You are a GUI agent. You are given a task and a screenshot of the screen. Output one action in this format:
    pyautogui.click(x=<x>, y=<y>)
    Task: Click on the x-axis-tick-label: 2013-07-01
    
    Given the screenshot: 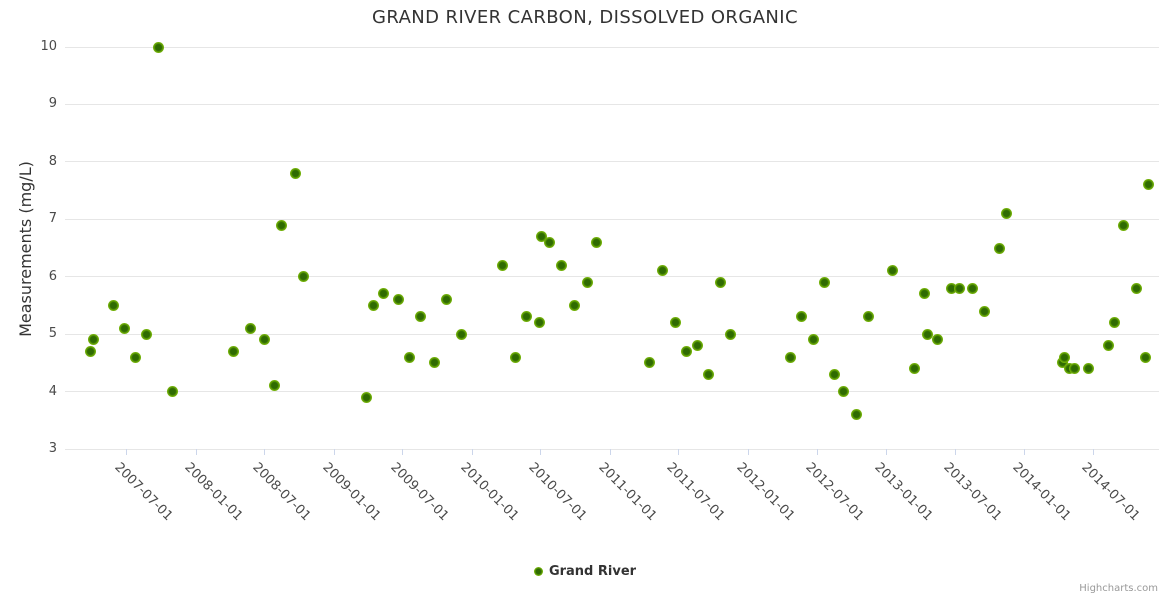 What is the action you would take?
    pyautogui.click(x=971, y=492)
    